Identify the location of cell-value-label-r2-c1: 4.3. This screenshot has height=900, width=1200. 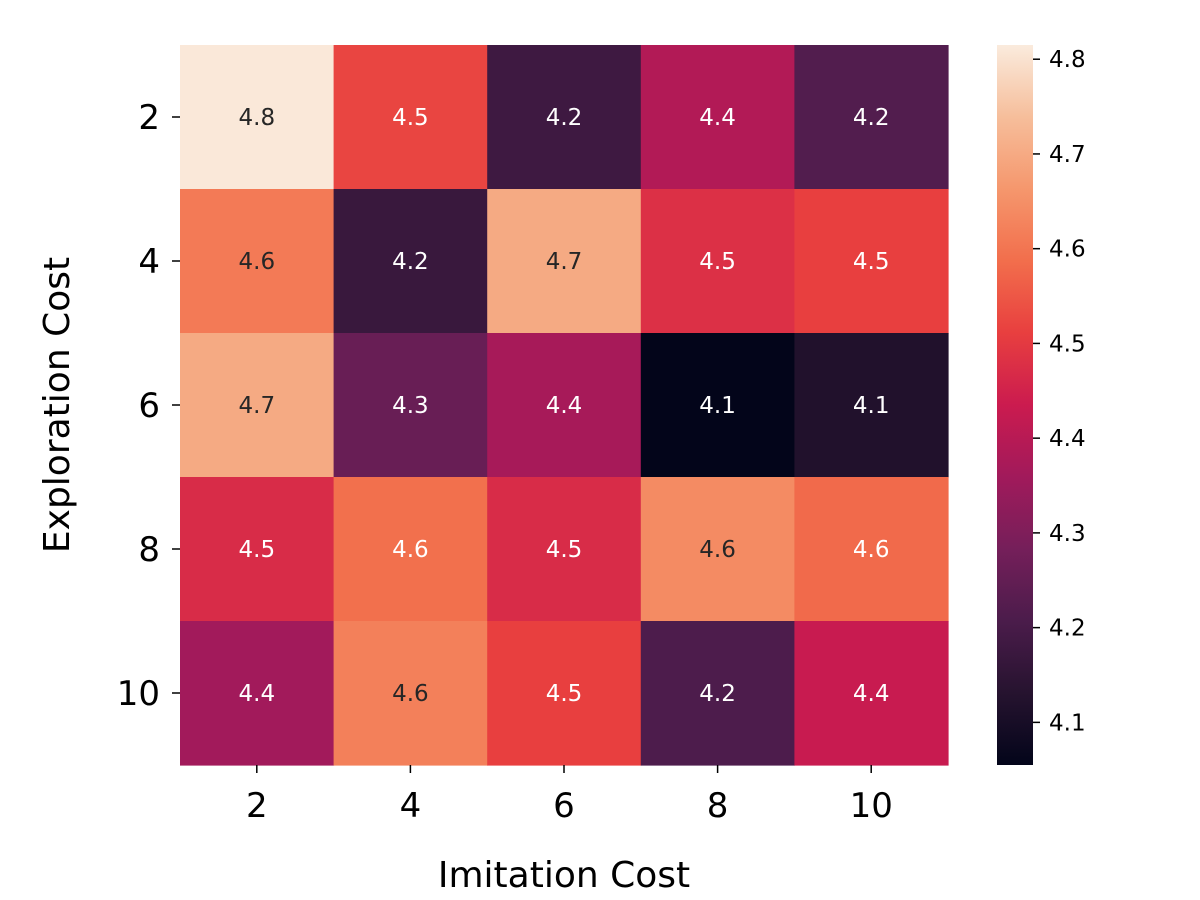
(410, 406).